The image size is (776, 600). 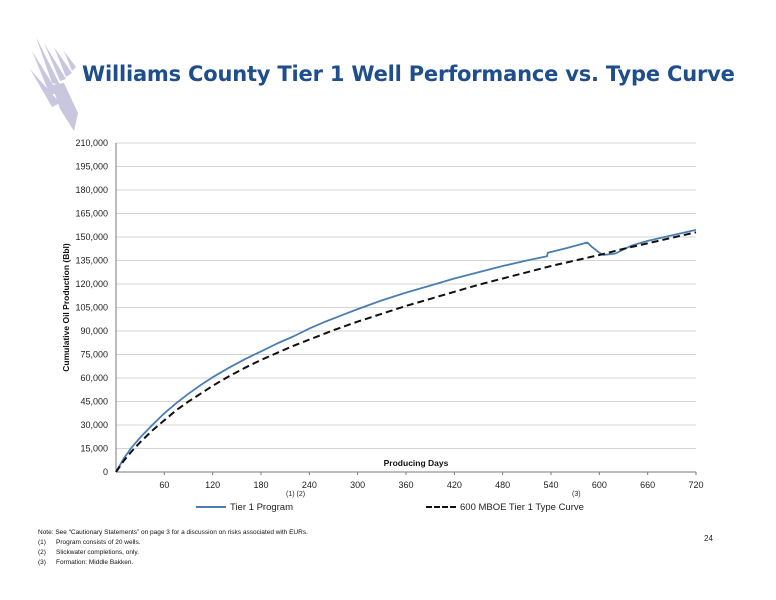 I want to click on x-tick-label: 540, so click(x=550, y=485).